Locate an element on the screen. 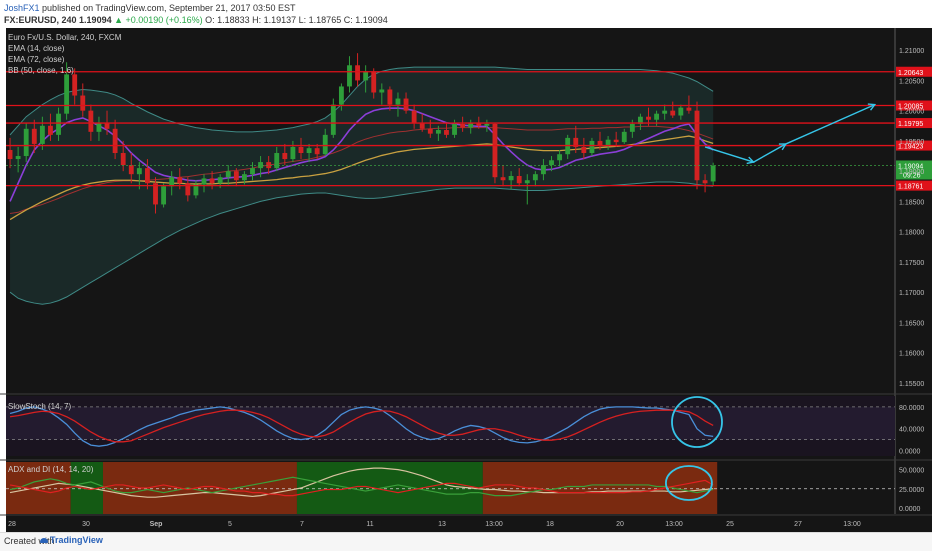  adx-di-pane: 50.0000 25.0000 0.0000 is located at coordinates (466, 486).